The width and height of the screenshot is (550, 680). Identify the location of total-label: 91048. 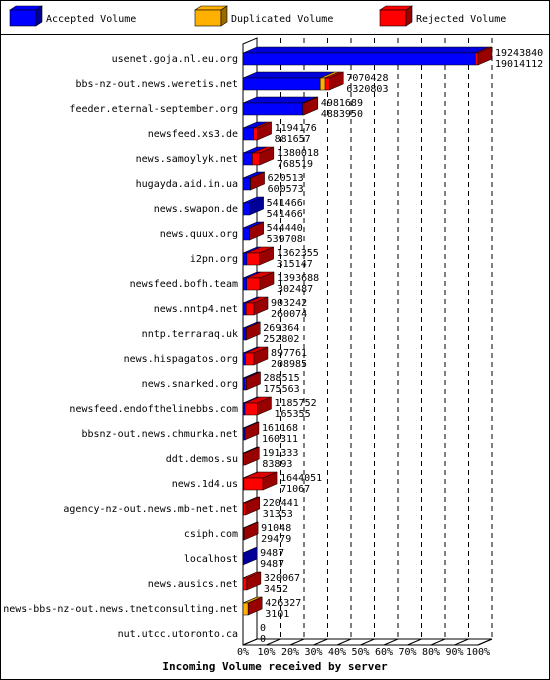
(276, 528).